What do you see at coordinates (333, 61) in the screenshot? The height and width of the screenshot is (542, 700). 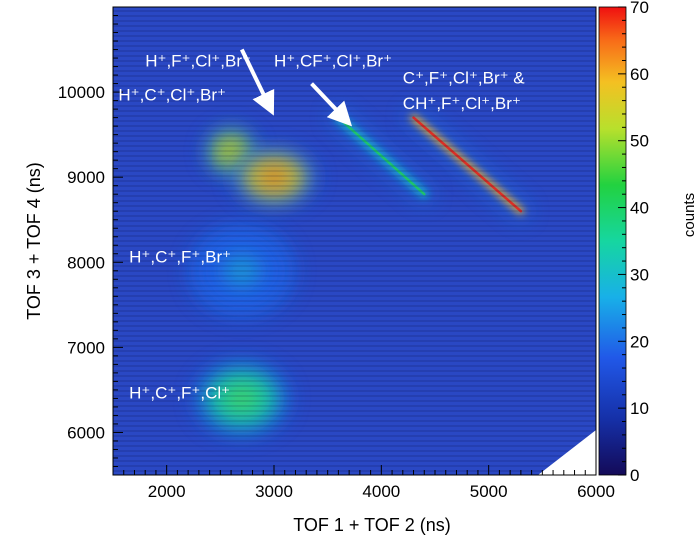 I see `annotation-label: H⁺,CF⁺,Cl⁺,Br⁺` at bounding box center [333, 61].